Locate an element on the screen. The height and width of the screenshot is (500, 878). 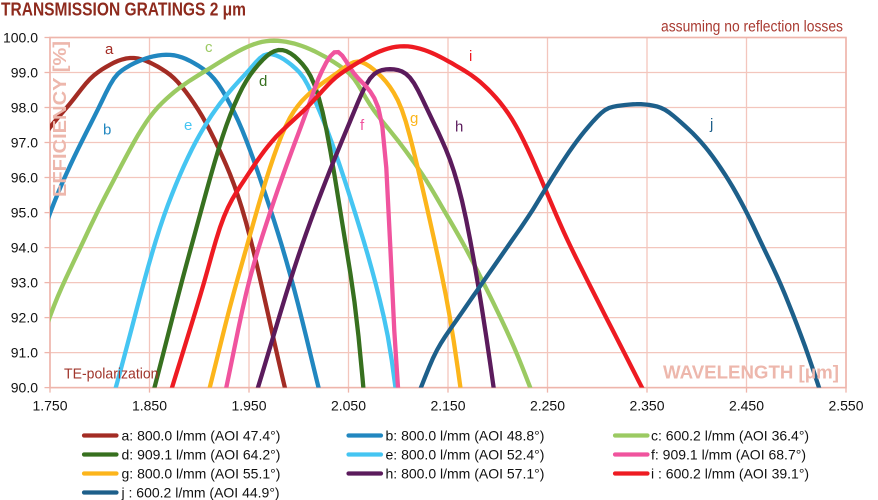
svg-text: 96.0 is located at coordinates (24, 178).